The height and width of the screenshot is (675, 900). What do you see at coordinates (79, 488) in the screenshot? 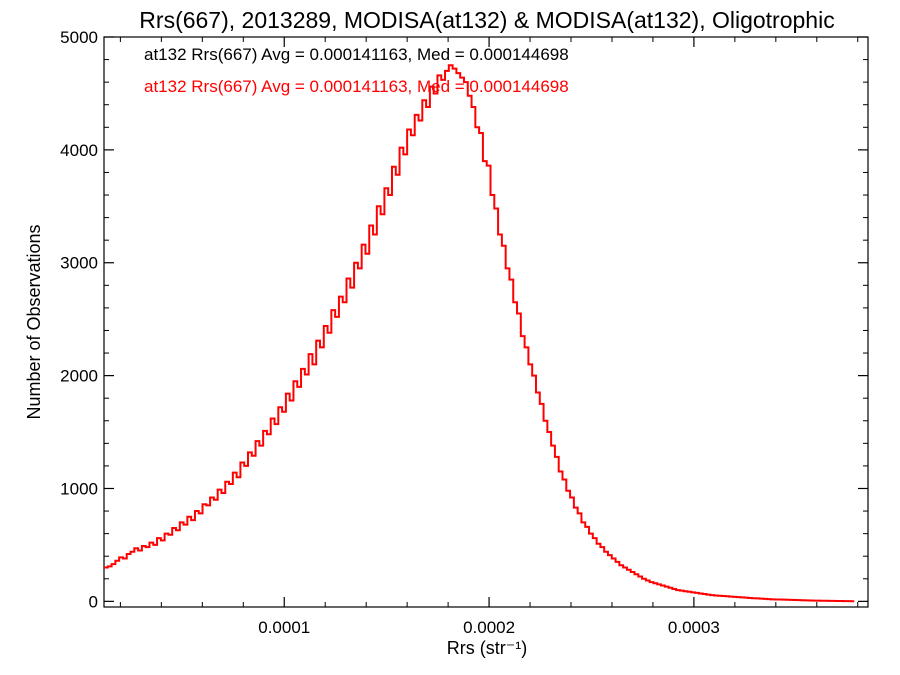
I see `y-tick-label: 1000` at bounding box center [79, 488].